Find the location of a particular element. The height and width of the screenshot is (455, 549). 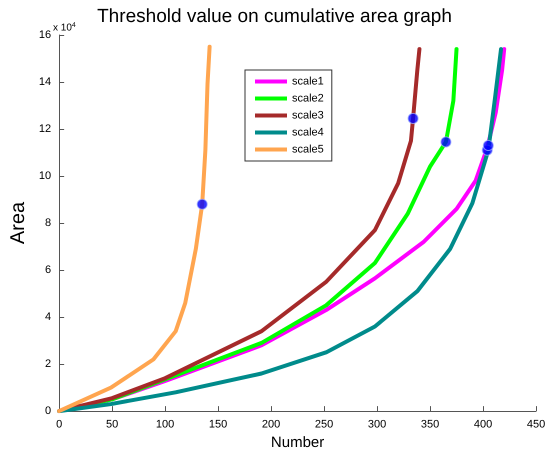

legend-label: scale1 is located at coordinates (308, 82).